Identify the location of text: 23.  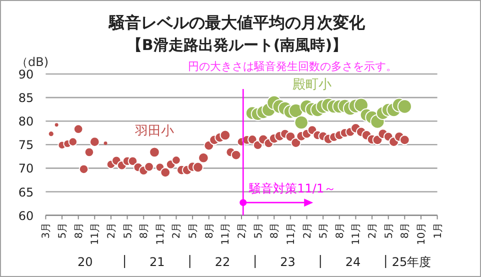
(288, 262).